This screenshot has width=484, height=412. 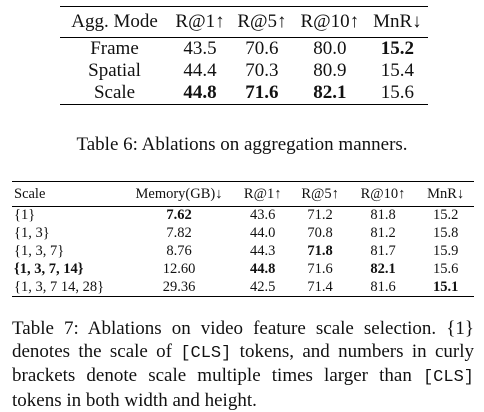 What do you see at coordinates (445, 286) in the screenshot?
I see `table-cell: 15.1` at bounding box center [445, 286].